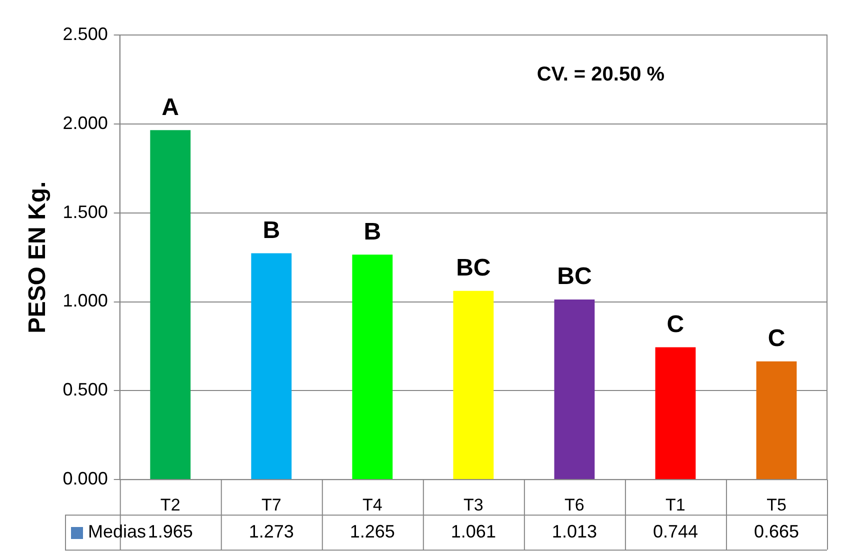  Describe the element at coordinates (600, 75) in the screenshot. I see `annotation: CV. = 20.50 %` at that location.